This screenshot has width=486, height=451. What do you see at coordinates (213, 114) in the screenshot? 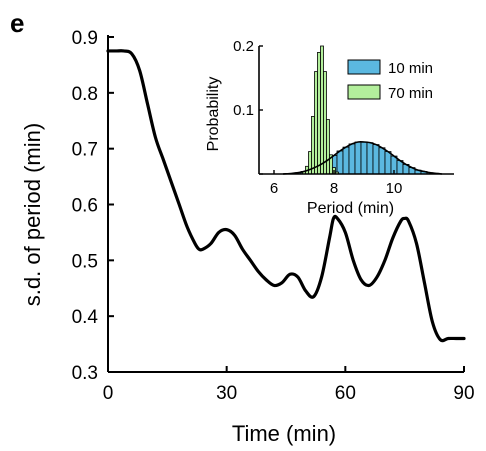
I see `inset-y-axis-label: Probability` at bounding box center [213, 114].